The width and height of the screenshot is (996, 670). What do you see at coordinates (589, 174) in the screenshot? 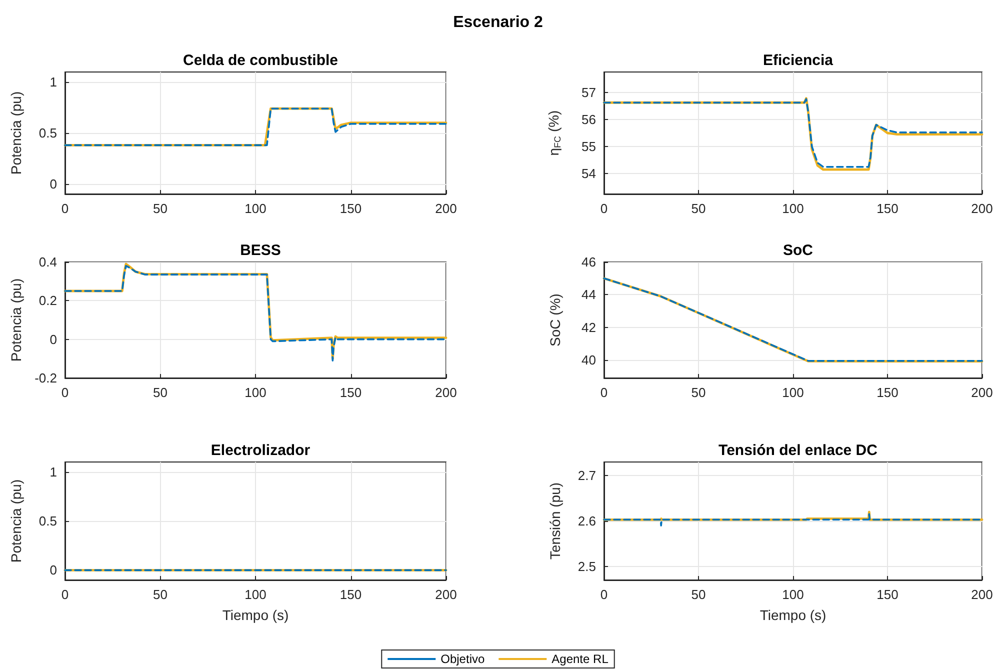
I see `y-tick-label: 54` at bounding box center [589, 174].